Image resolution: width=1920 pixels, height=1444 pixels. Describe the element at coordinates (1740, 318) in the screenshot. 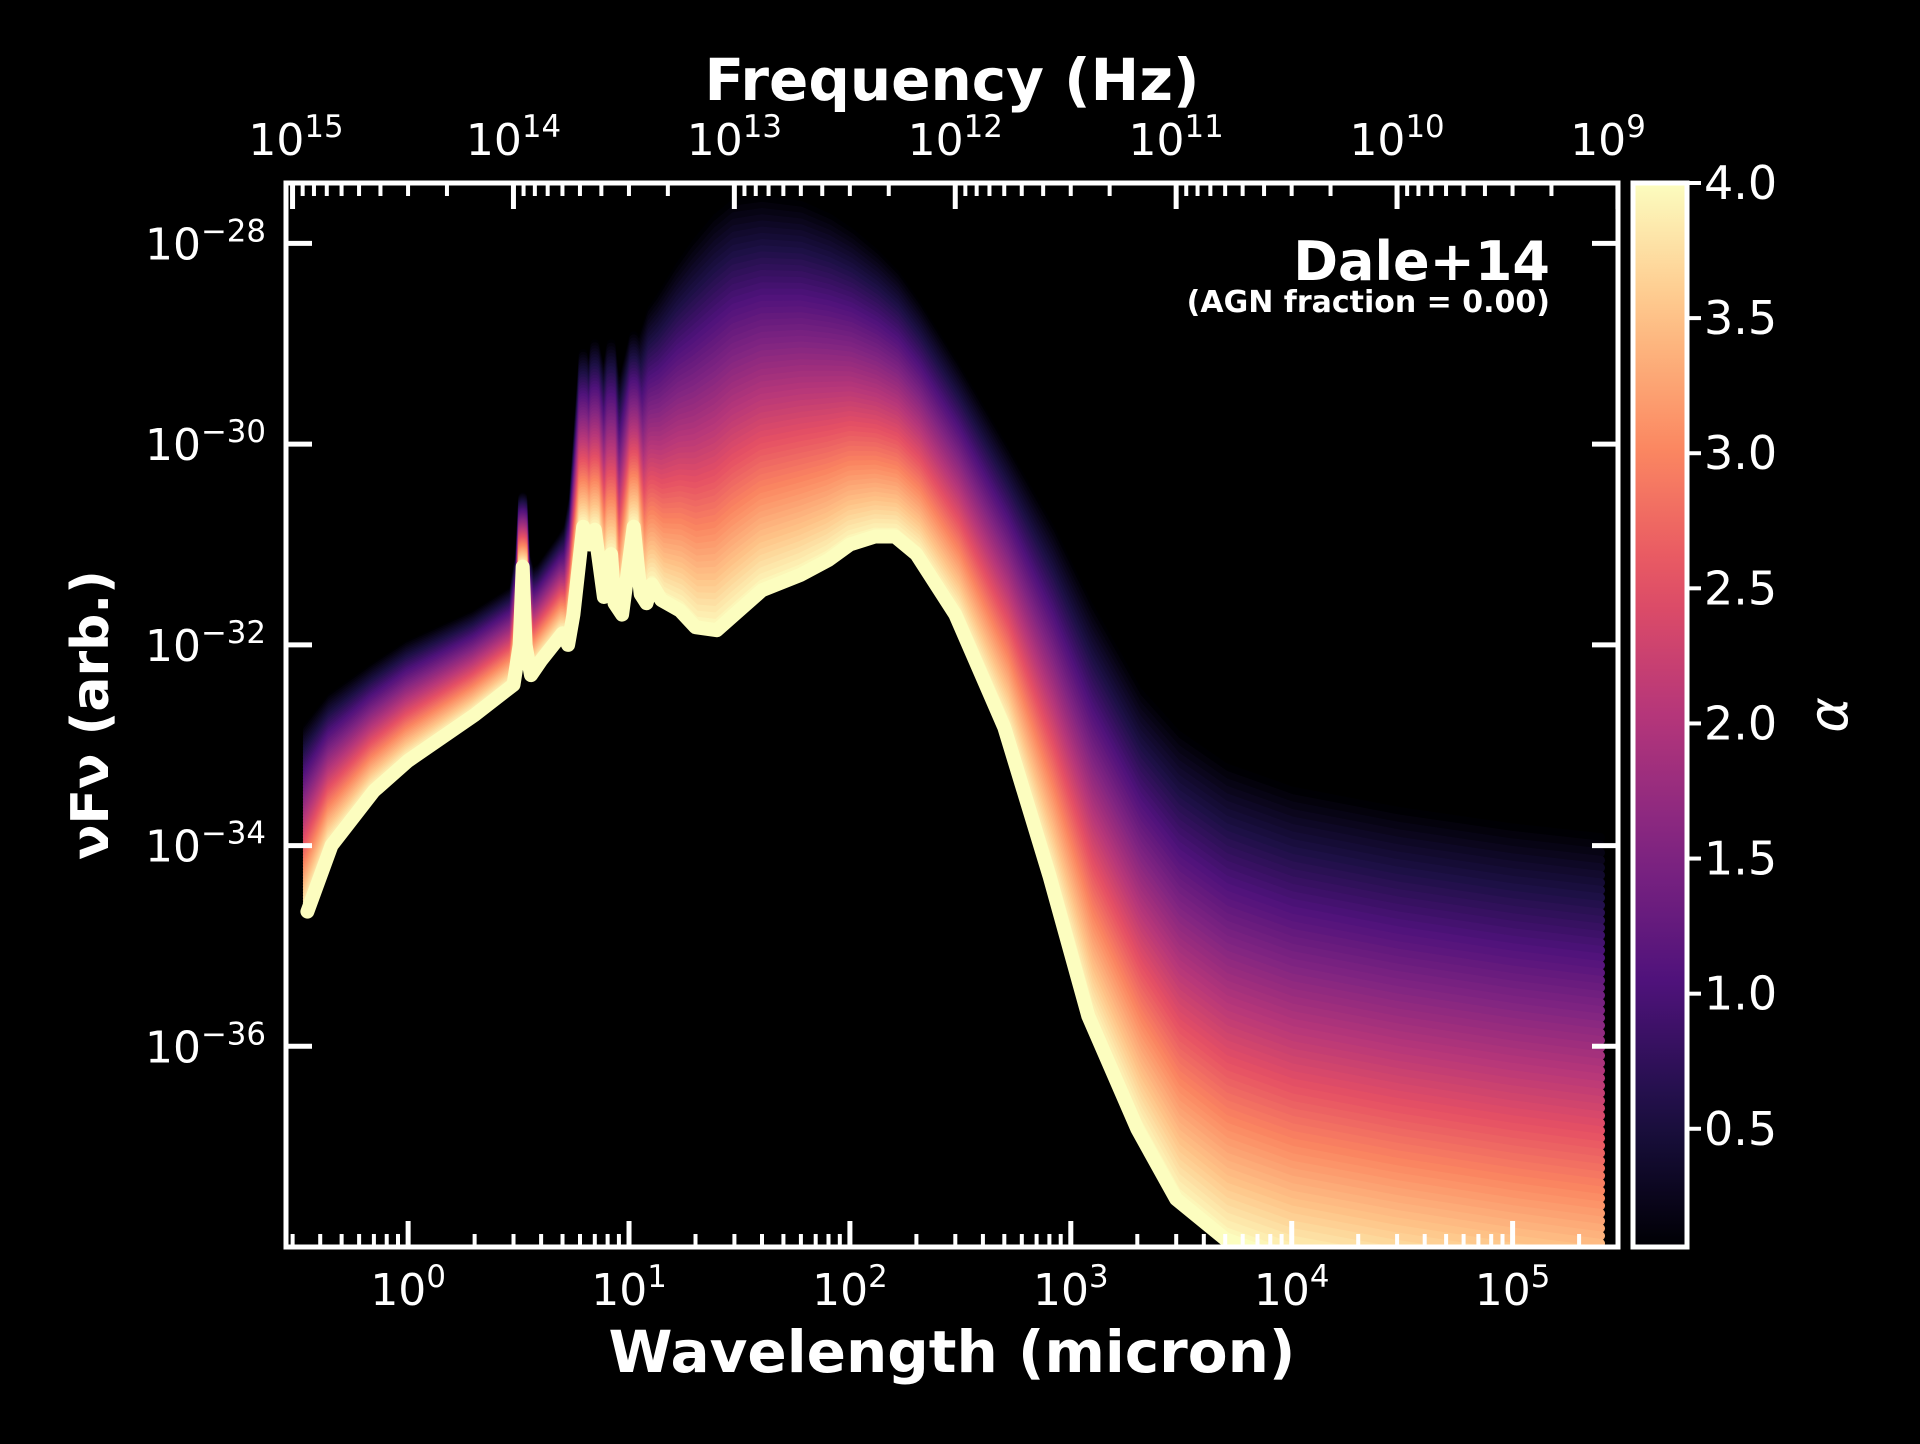

I see `colorbar-tick-label: 3.5` at that location.